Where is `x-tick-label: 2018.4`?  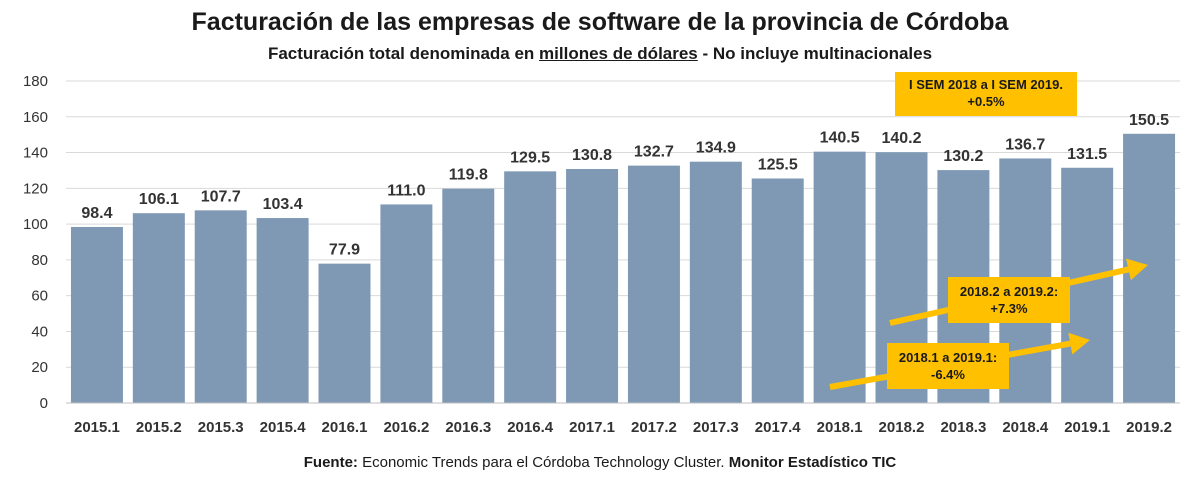
x-tick-label: 2018.4 is located at coordinates (1025, 427).